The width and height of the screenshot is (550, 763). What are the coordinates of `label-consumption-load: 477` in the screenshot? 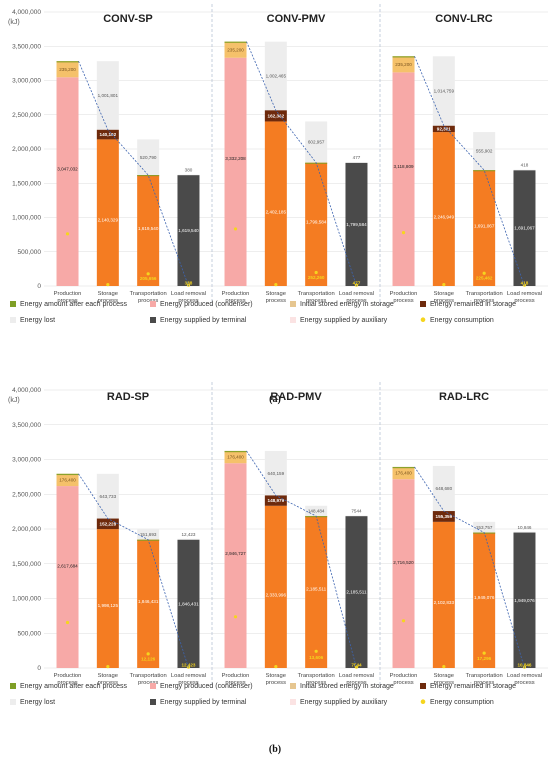 It's located at (357, 283).